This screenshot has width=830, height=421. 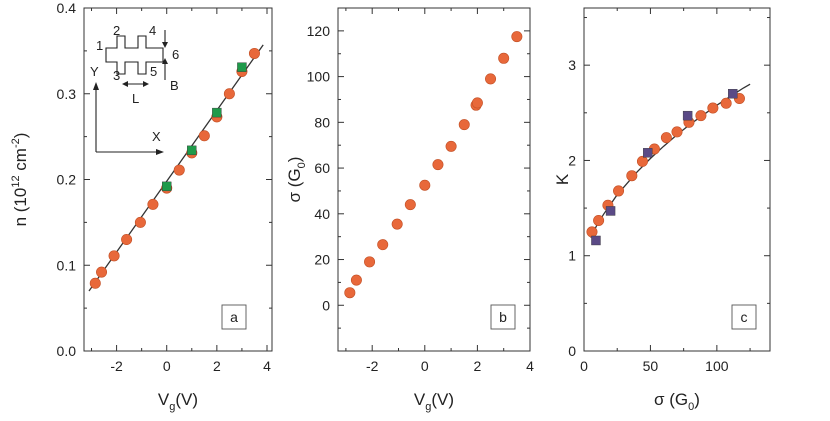 What do you see at coordinates (20, 180) in the screenshot?
I see `y-axis-label: n (1012 cm-2)` at bounding box center [20, 180].